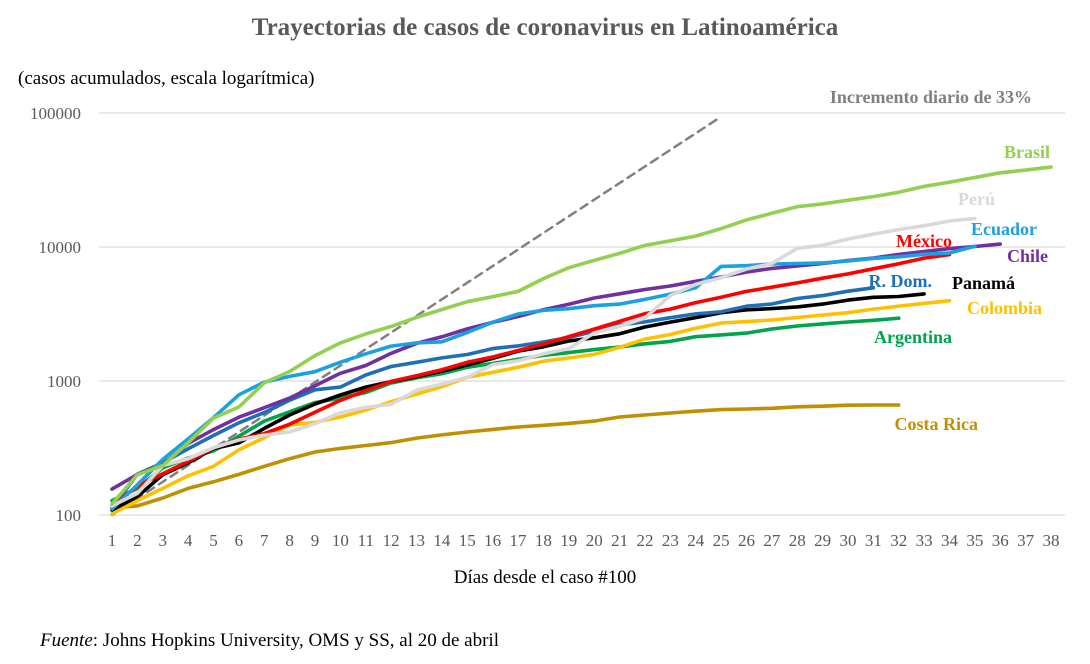 The image size is (1090, 664). What do you see at coordinates (746, 540) in the screenshot?
I see `x-tick-label-26: 26` at bounding box center [746, 540].